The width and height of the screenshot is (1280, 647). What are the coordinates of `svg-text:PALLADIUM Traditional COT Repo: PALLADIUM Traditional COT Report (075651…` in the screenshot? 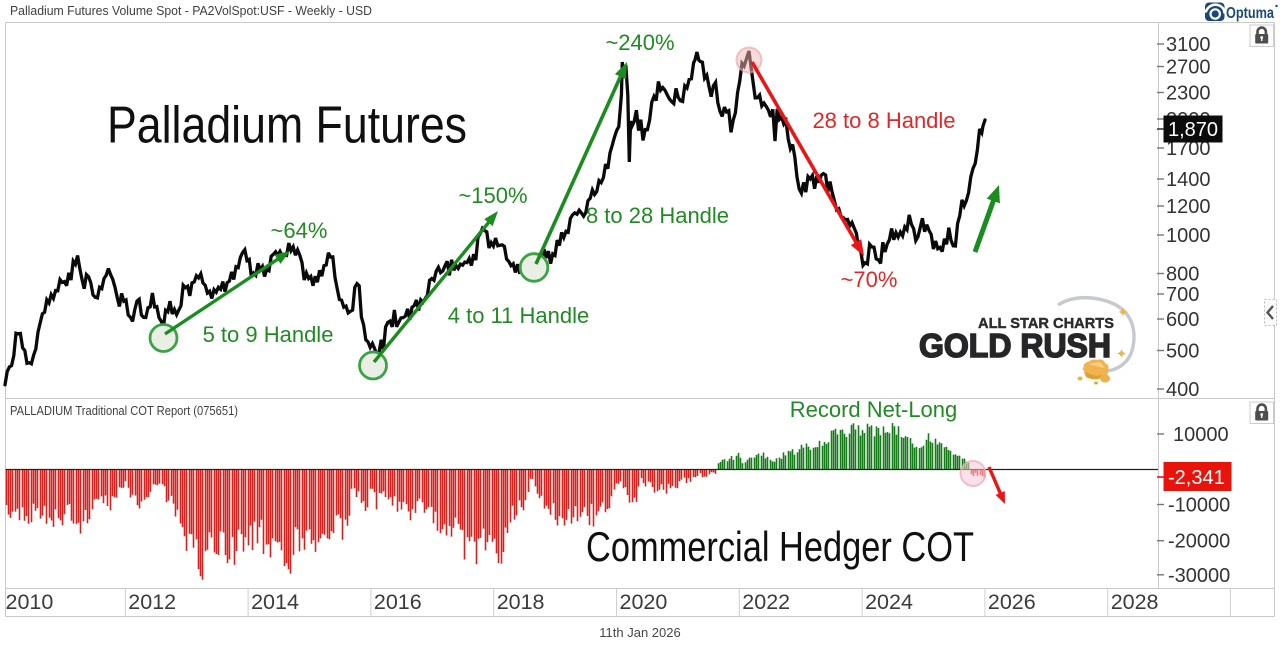 It's located at (124, 410).